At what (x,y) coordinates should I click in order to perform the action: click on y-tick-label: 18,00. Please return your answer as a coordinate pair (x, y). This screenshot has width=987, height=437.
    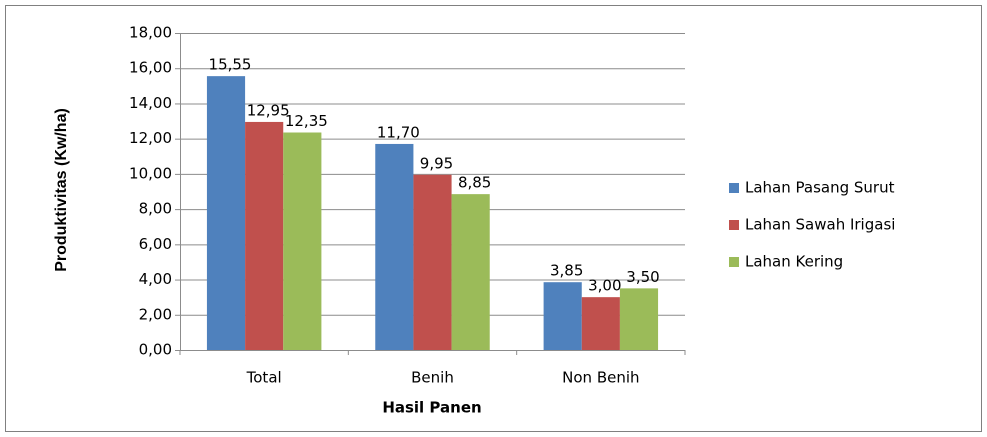
    Looking at the image, I should click on (150, 33).